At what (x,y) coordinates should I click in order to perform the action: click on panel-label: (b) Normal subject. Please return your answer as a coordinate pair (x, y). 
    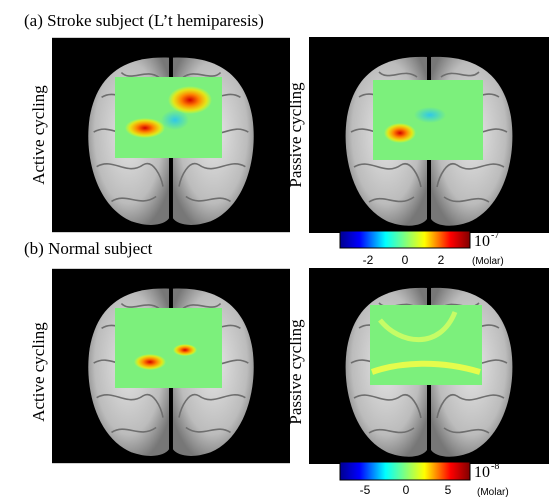
    Looking at the image, I should click on (88, 248).